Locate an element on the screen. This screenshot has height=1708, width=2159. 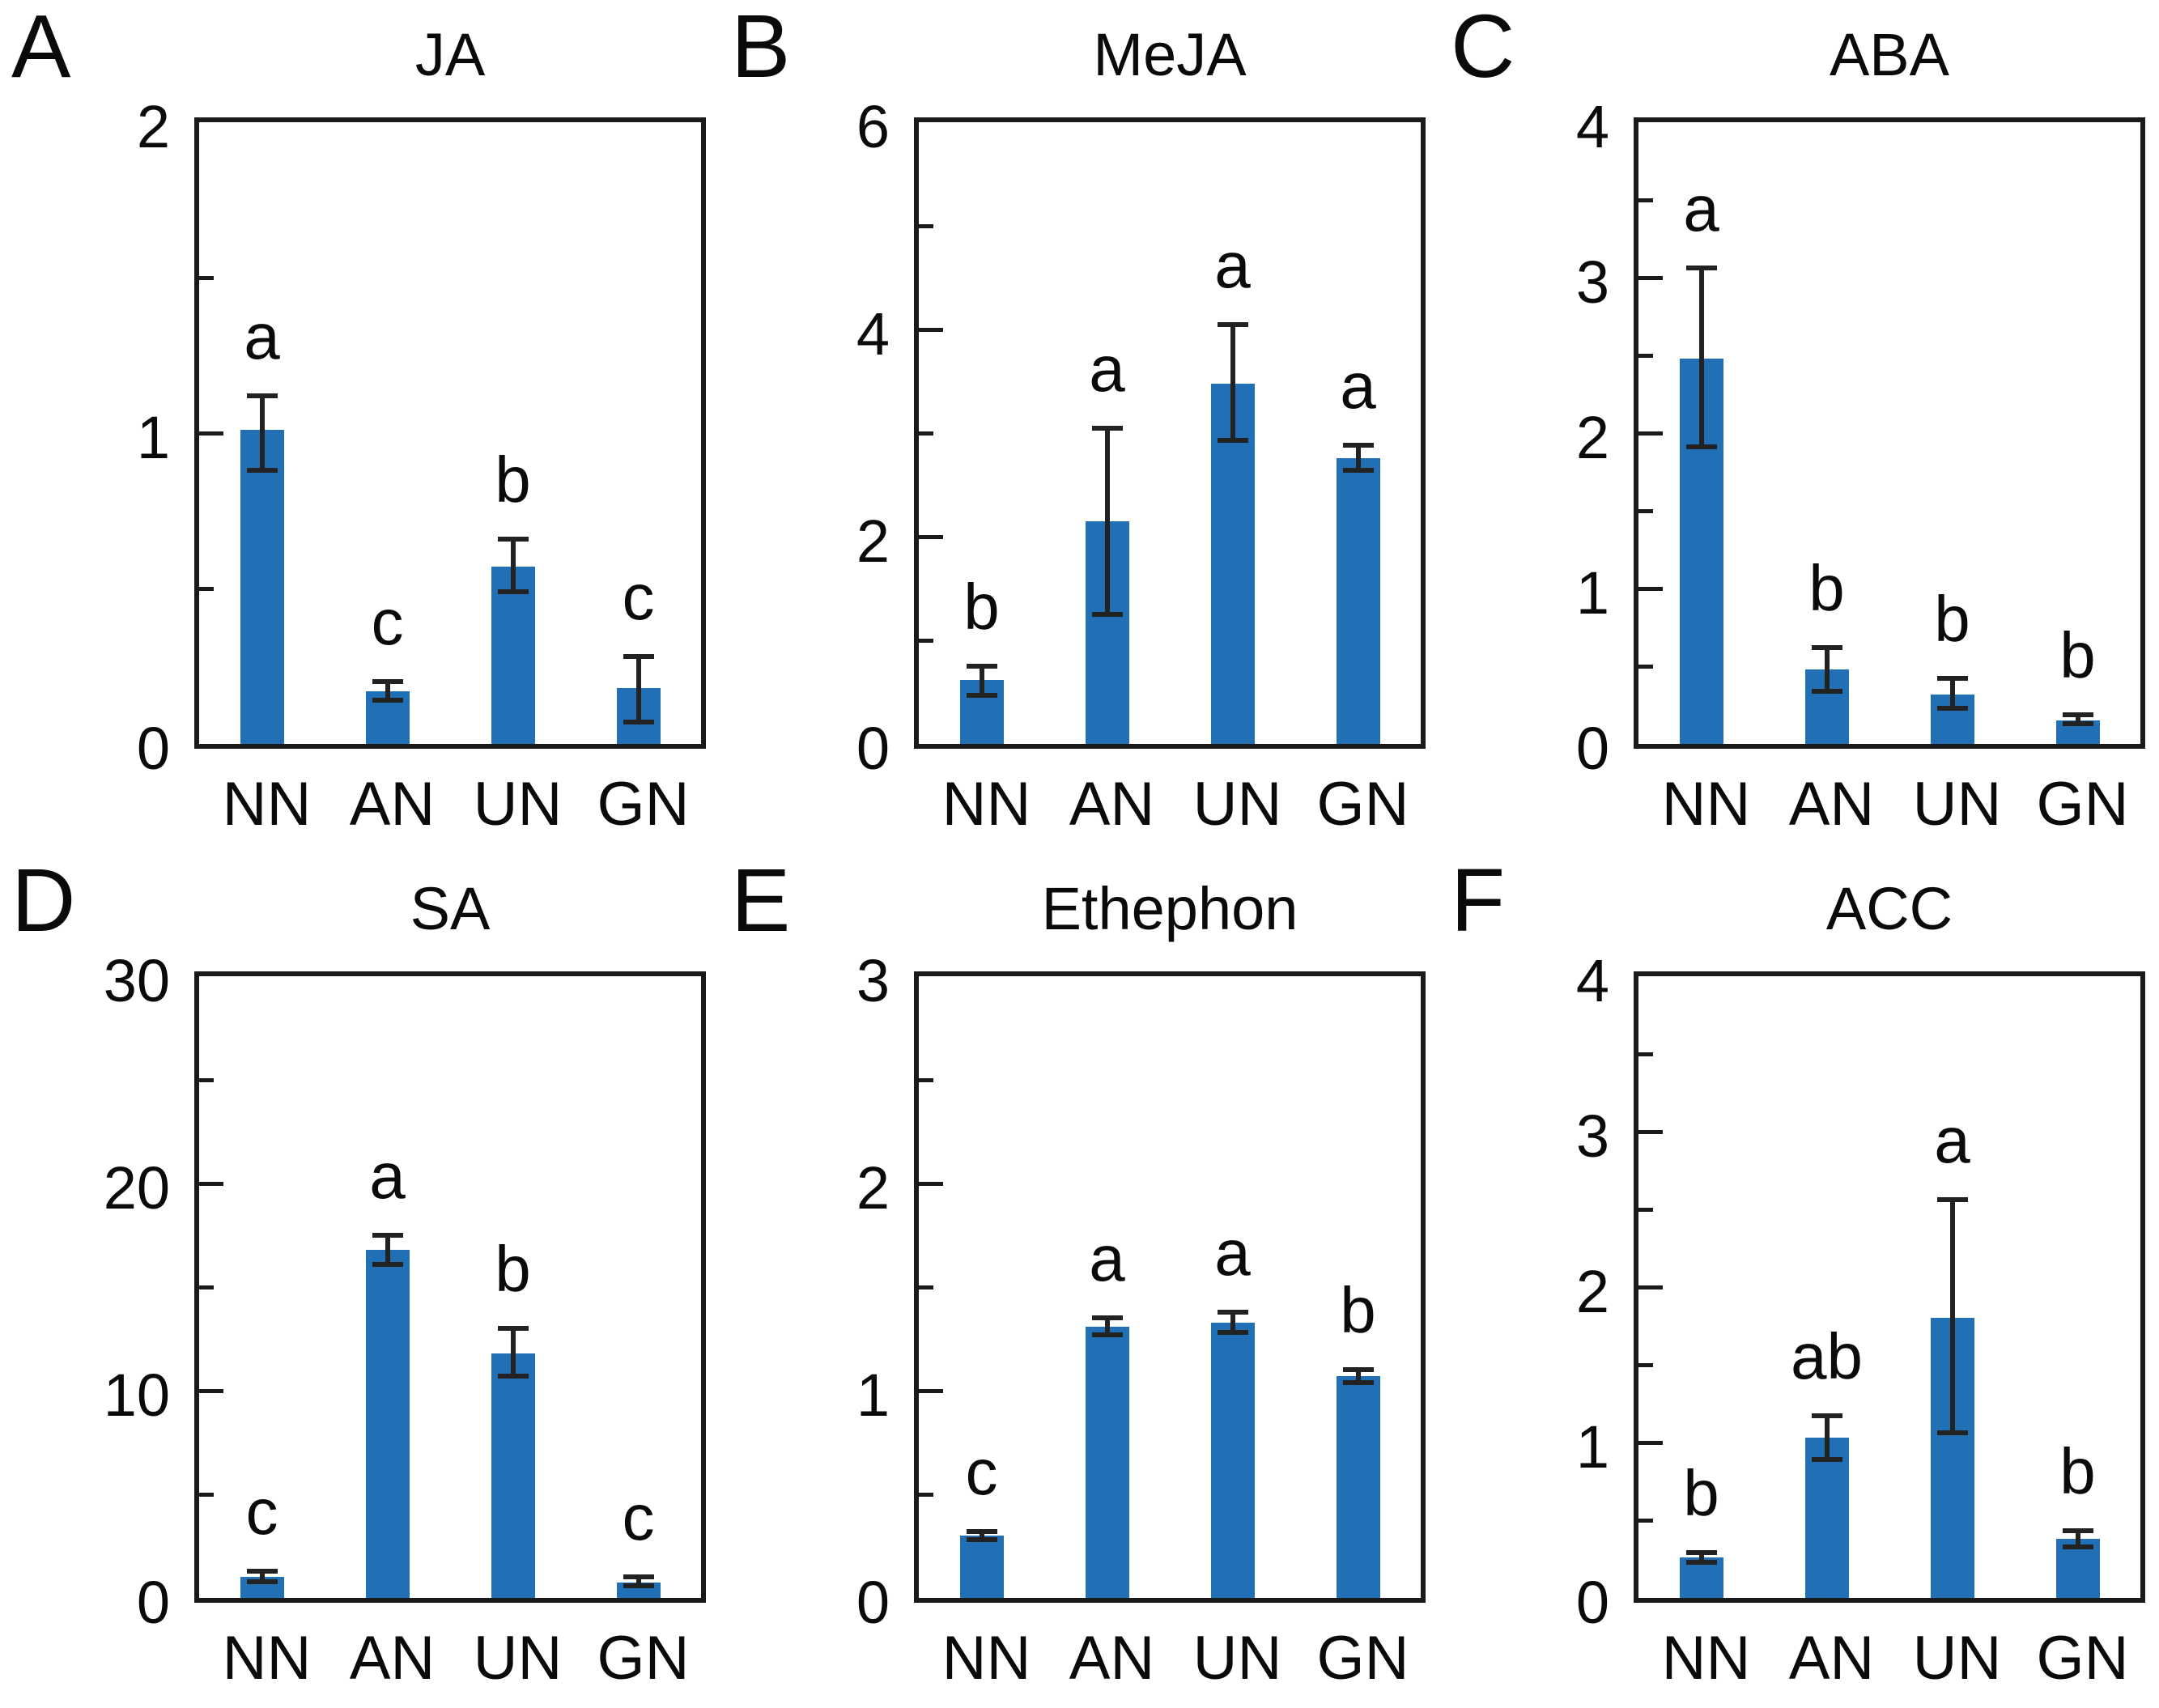
panel-letter-A: A is located at coordinates (41, 48).